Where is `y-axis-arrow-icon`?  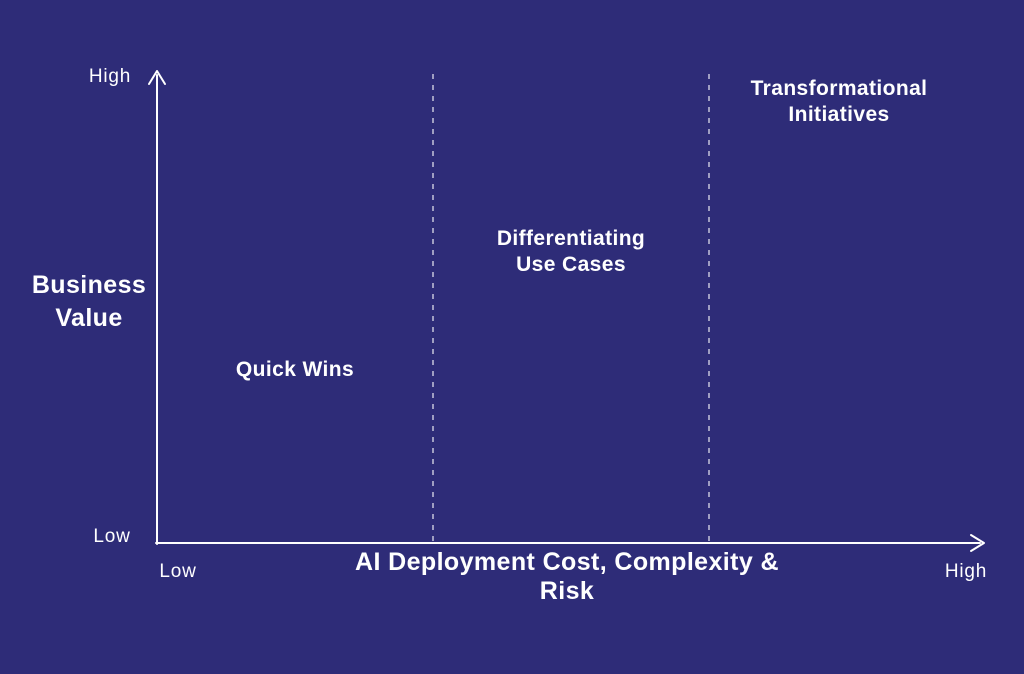 y-axis-arrow-icon is located at coordinates (157, 77).